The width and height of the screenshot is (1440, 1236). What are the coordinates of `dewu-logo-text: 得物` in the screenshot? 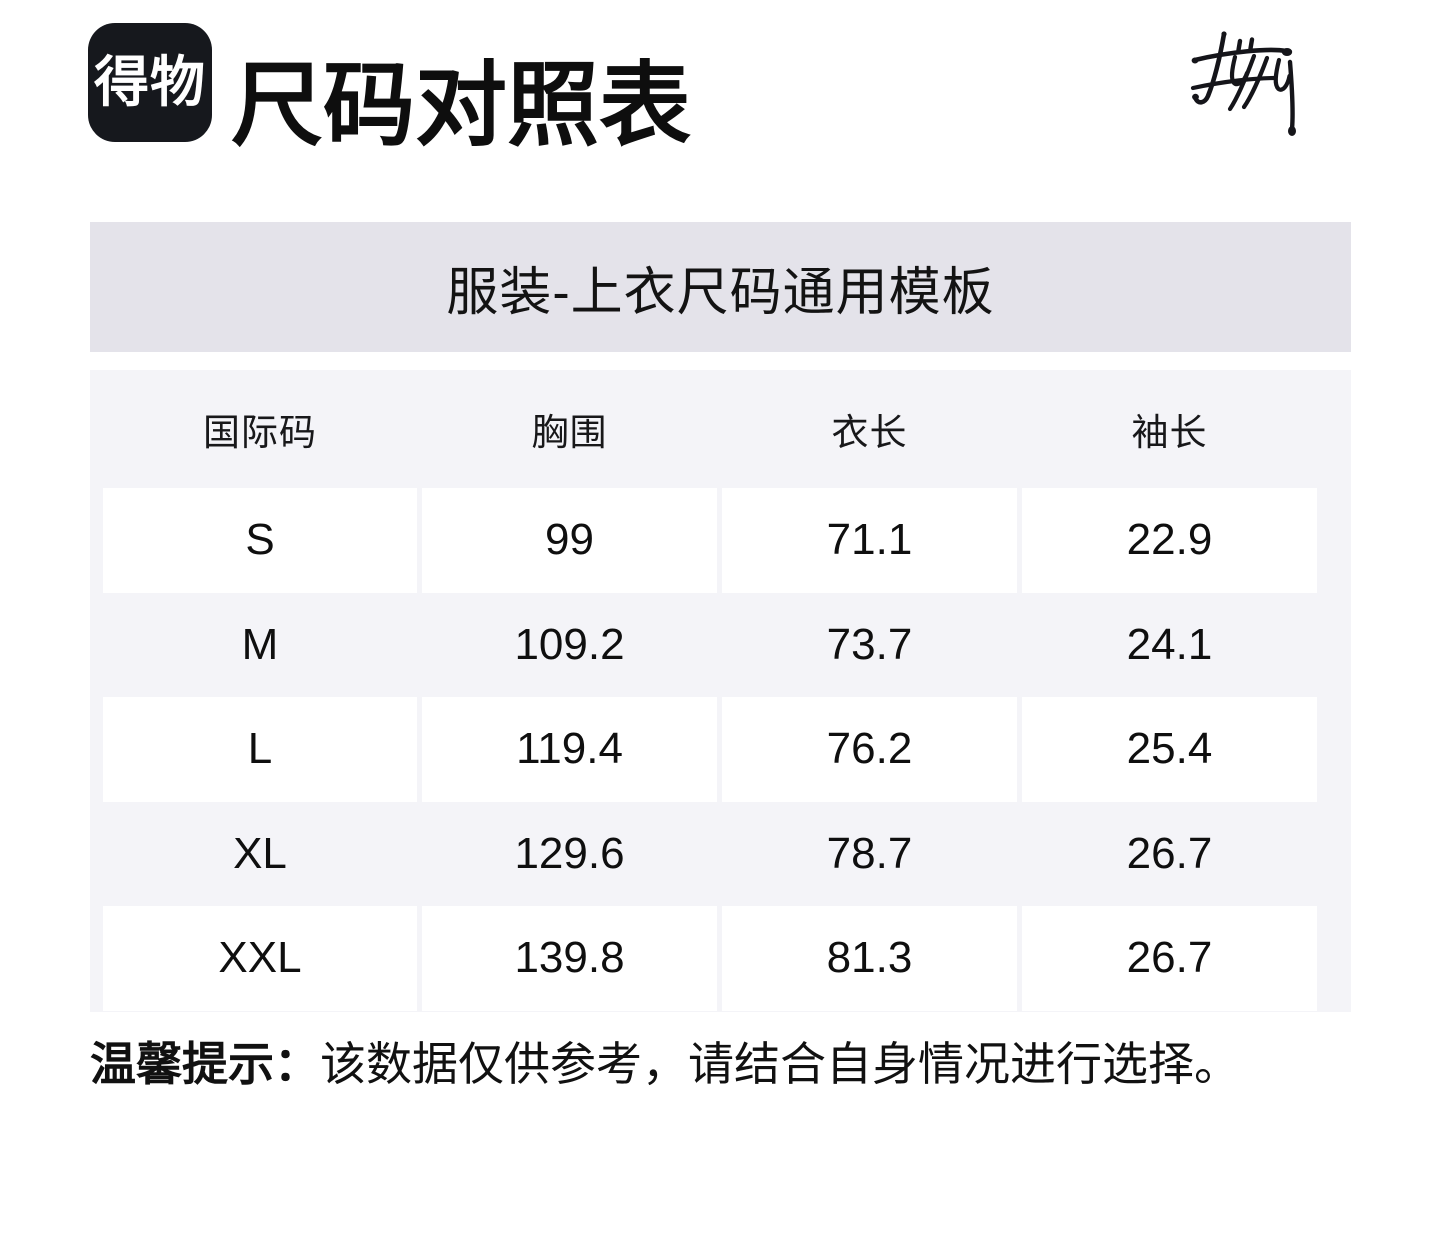 It's located at (149, 82).